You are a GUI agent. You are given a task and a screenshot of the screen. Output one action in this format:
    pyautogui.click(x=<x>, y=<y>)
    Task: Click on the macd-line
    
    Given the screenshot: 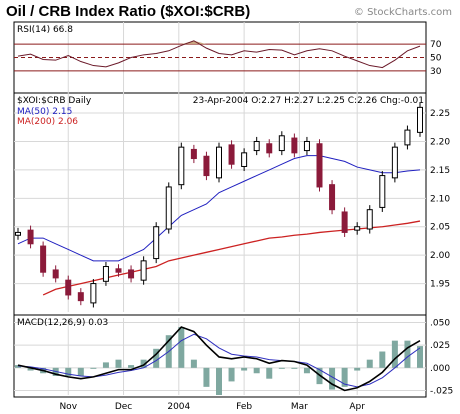 What is the action you would take?
    pyautogui.click(x=219, y=359)
    